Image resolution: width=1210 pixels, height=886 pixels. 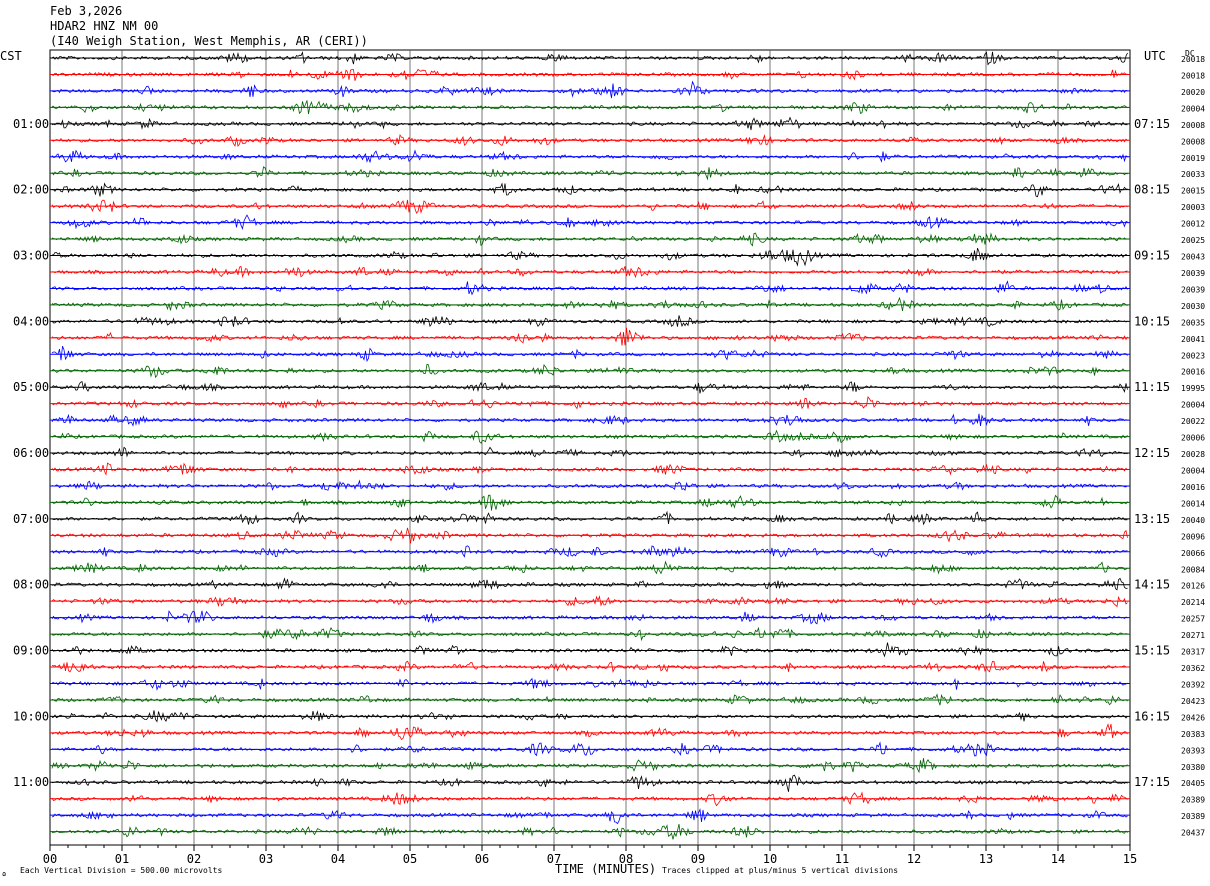 I want to click on utc-hour-label: 08:15, so click(x=1152, y=190).